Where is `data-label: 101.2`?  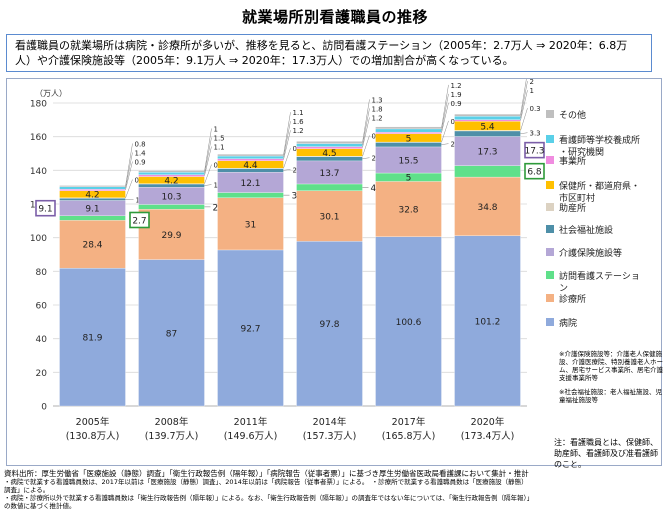
data-label: 101.2 is located at coordinates (488, 322).